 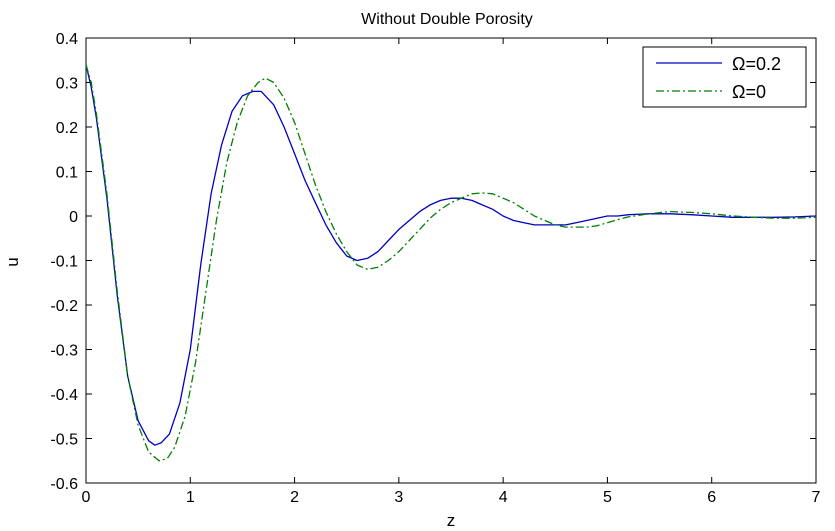 What do you see at coordinates (749, 92) in the screenshot?
I see `legend-label-omega-0: Ω=0` at bounding box center [749, 92].